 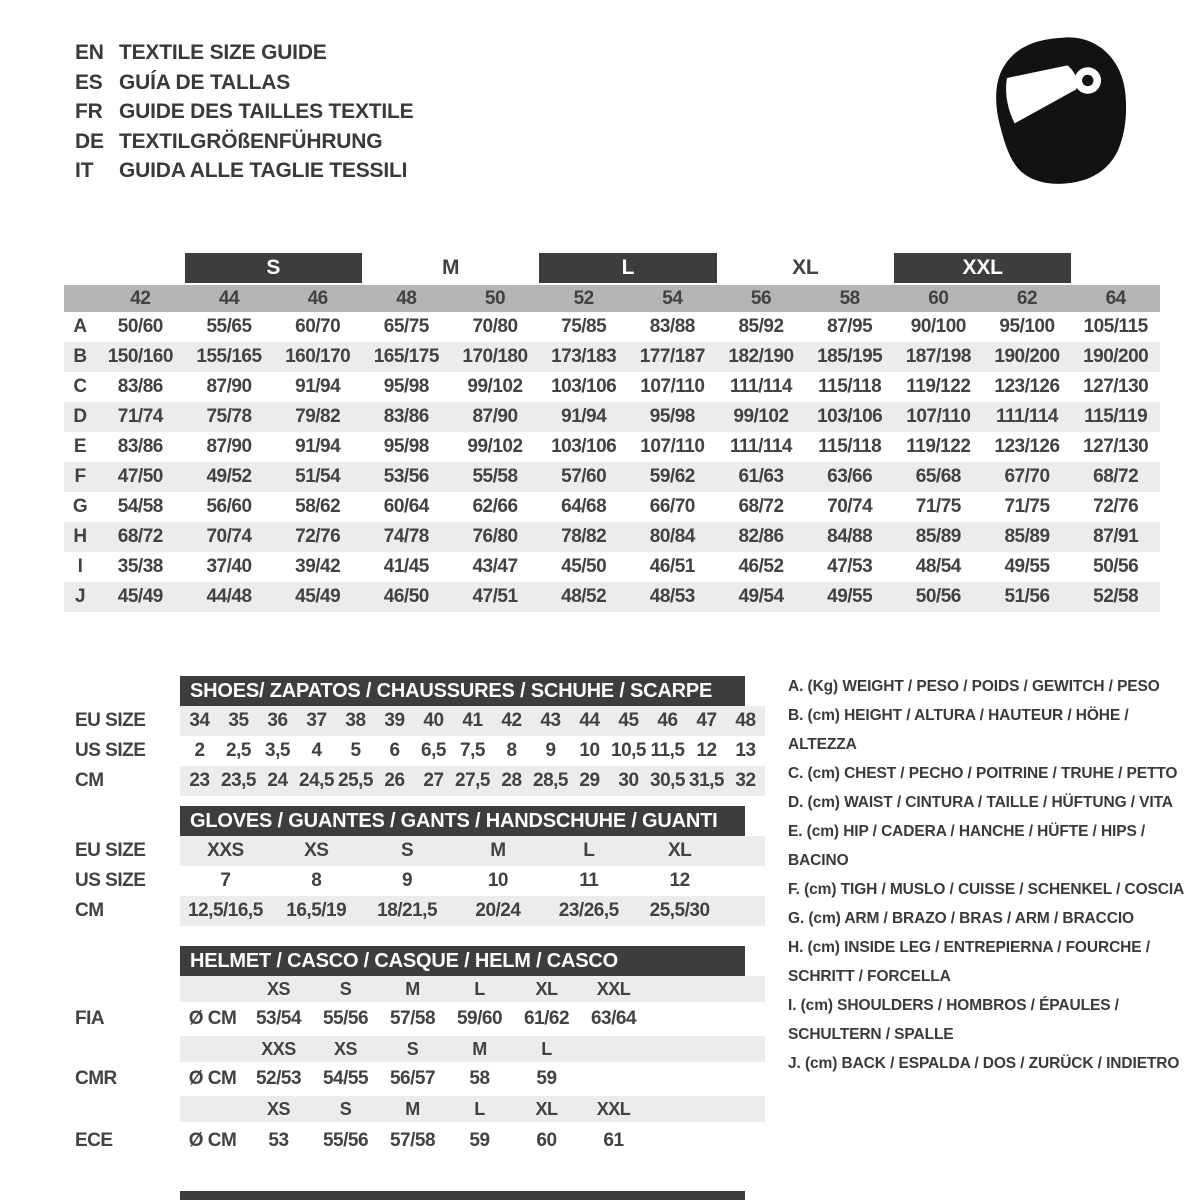 I want to click on size-value: 80/84, so click(x=672, y=536).